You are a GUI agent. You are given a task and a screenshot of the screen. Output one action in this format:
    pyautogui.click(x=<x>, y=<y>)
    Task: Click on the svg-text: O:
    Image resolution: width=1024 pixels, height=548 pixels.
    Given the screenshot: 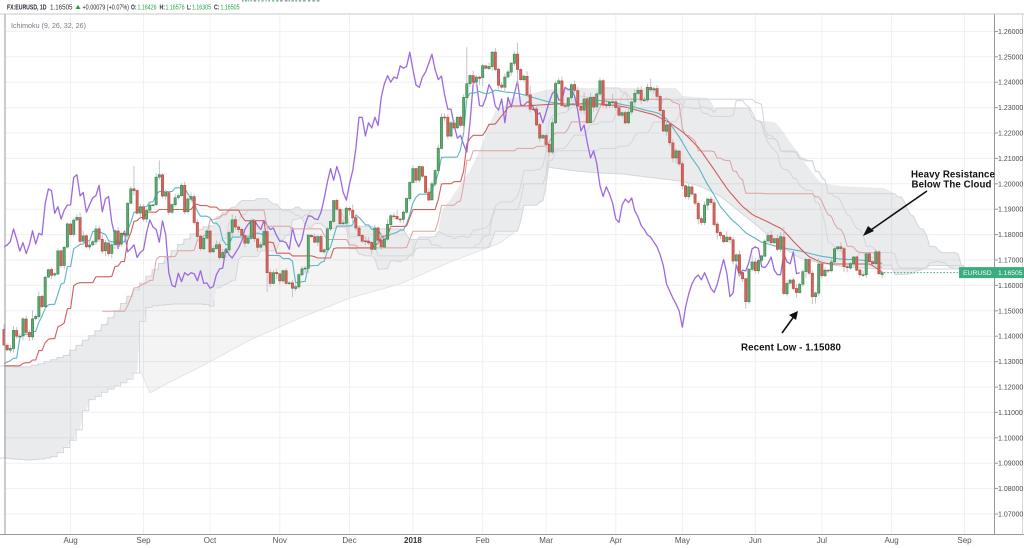 What is the action you would take?
    pyautogui.click(x=134, y=7)
    